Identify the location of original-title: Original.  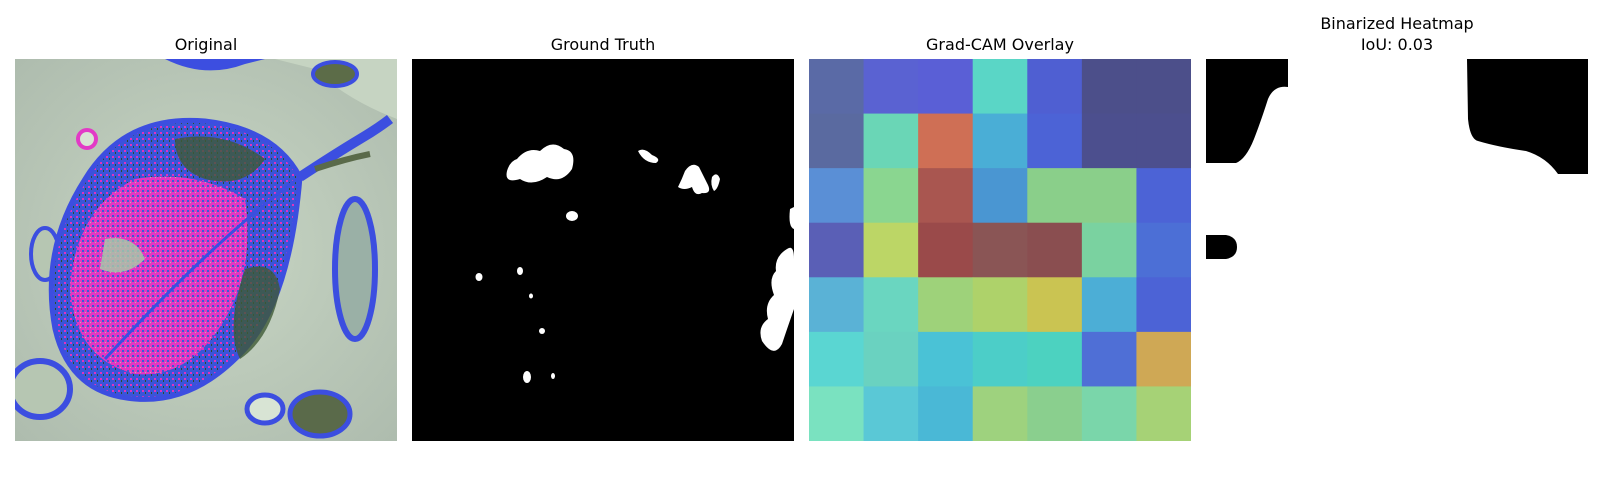
(206, 44).